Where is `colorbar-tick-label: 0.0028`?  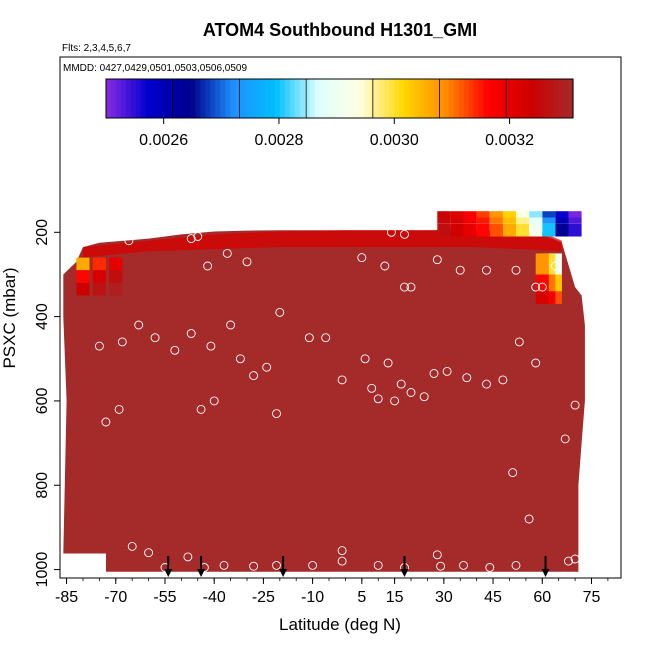 colorbar-tick-label: 0.0028 is located at coordinates (278, 140).